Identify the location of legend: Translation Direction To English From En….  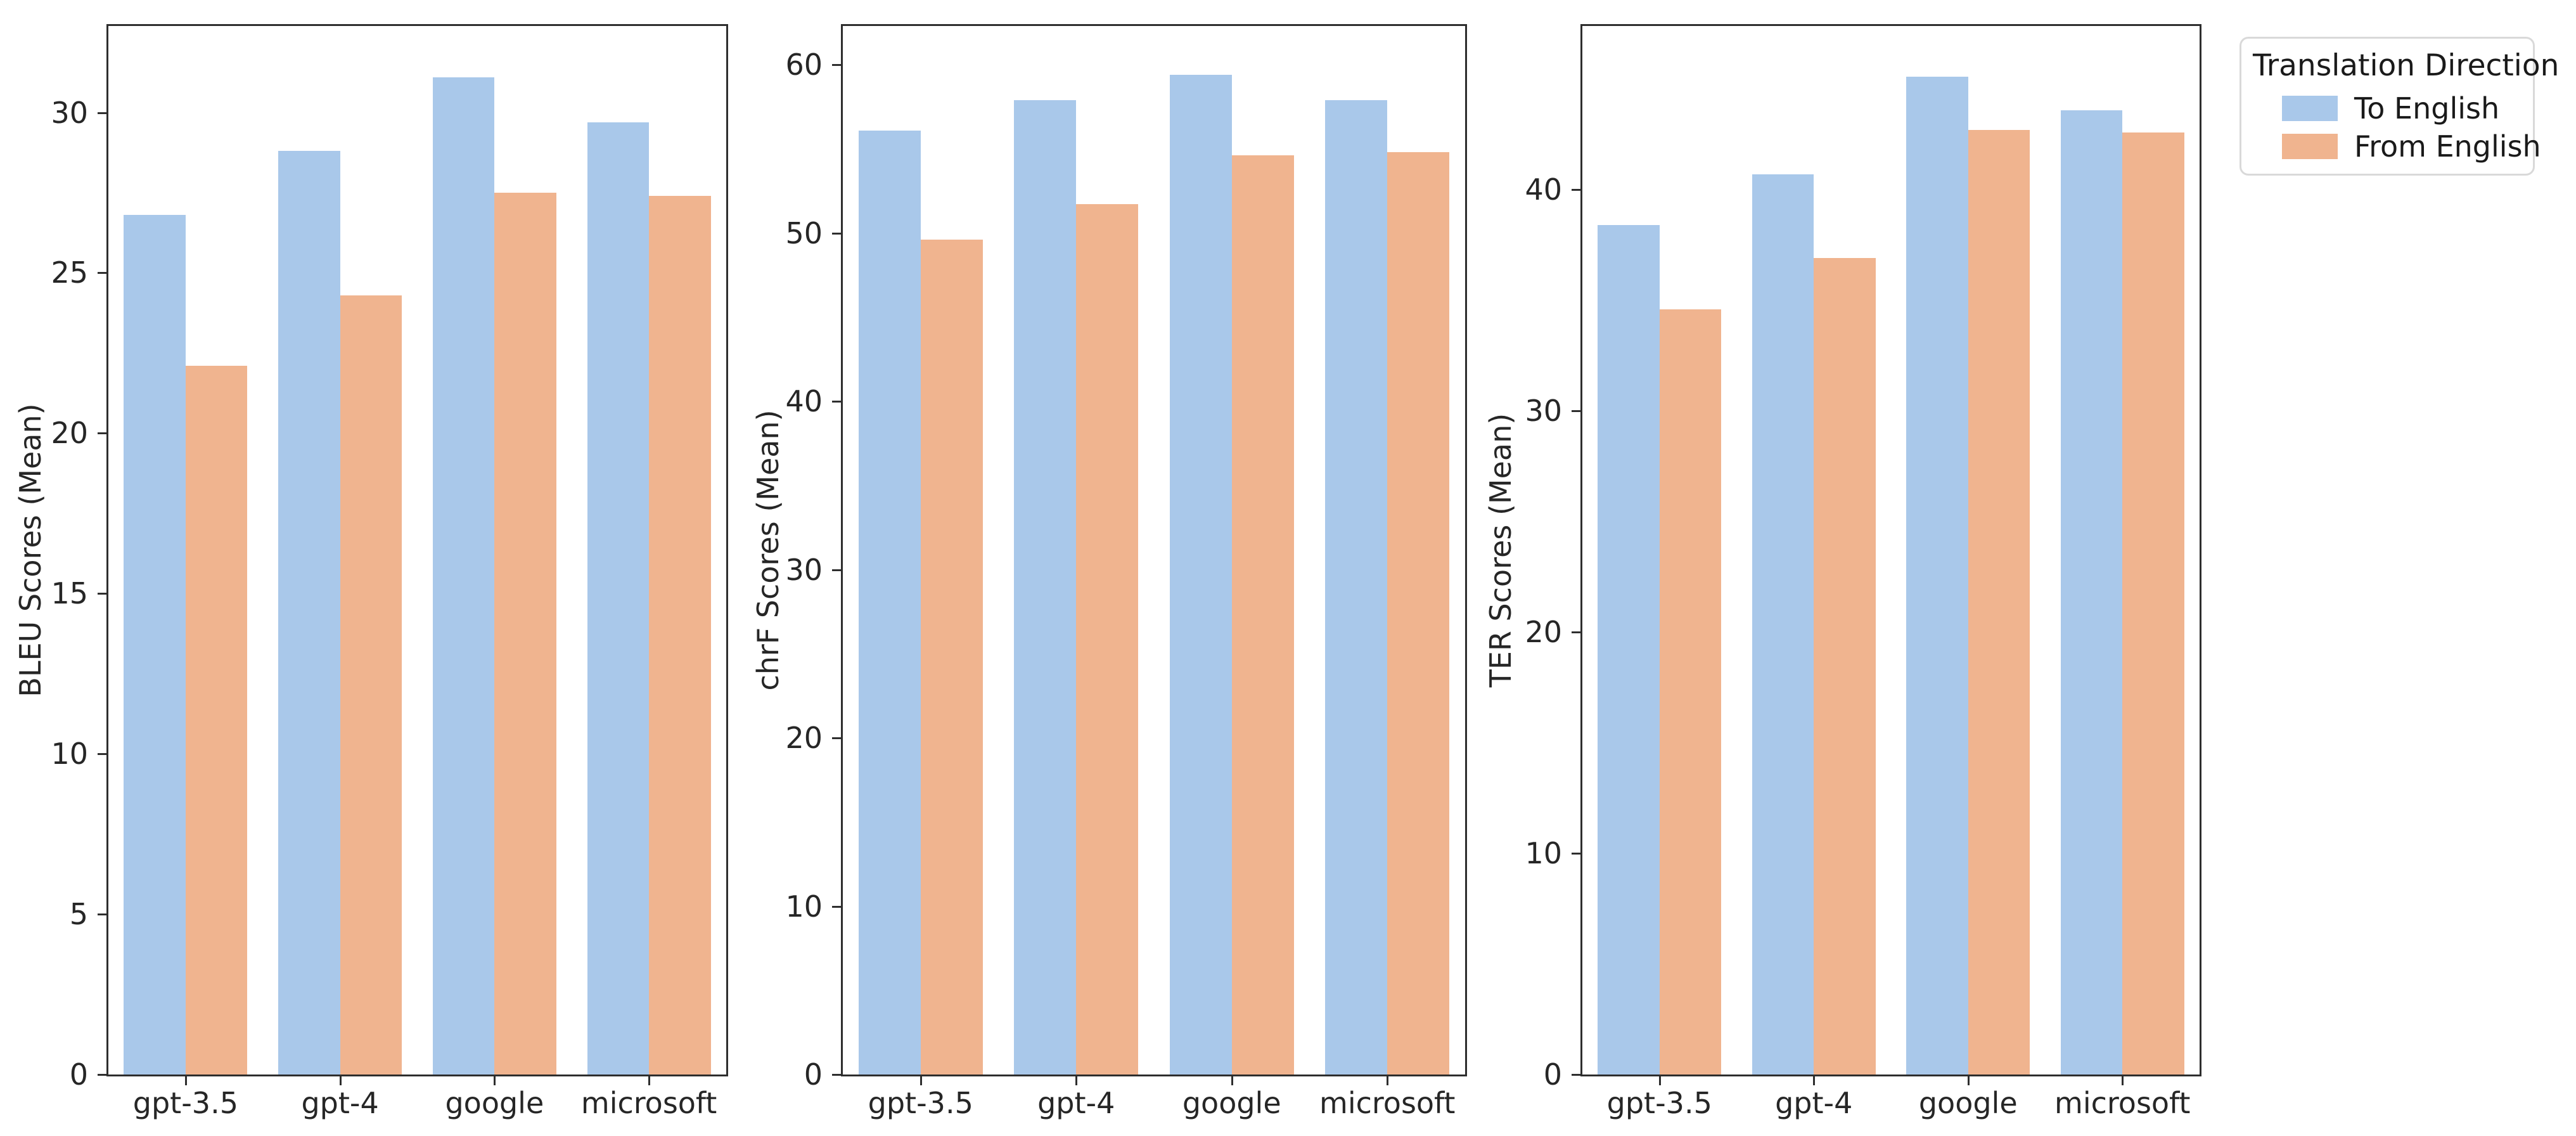
(2400, 106).